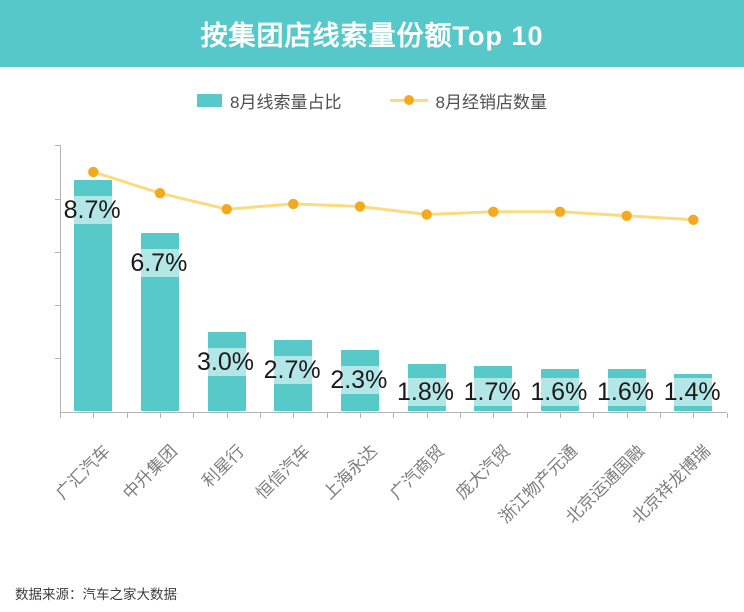 This screenshot has width=744, height=612. What do you see at coordinates (393, 196) in the screenshot?
I see `dealer-count-line-path` at bounding box center [393, 196].